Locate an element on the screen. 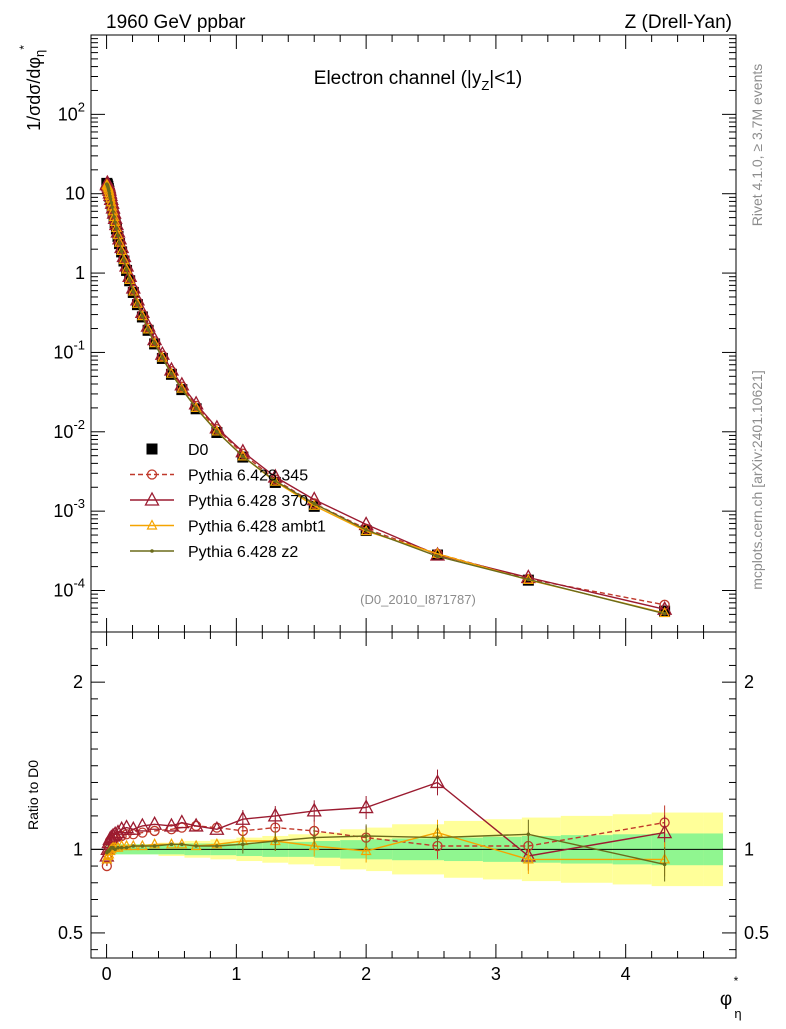 Image resolution: width=786 pixels, height=1029 pixels. x-tick-label: 0 is located at coordinates (107, 974).